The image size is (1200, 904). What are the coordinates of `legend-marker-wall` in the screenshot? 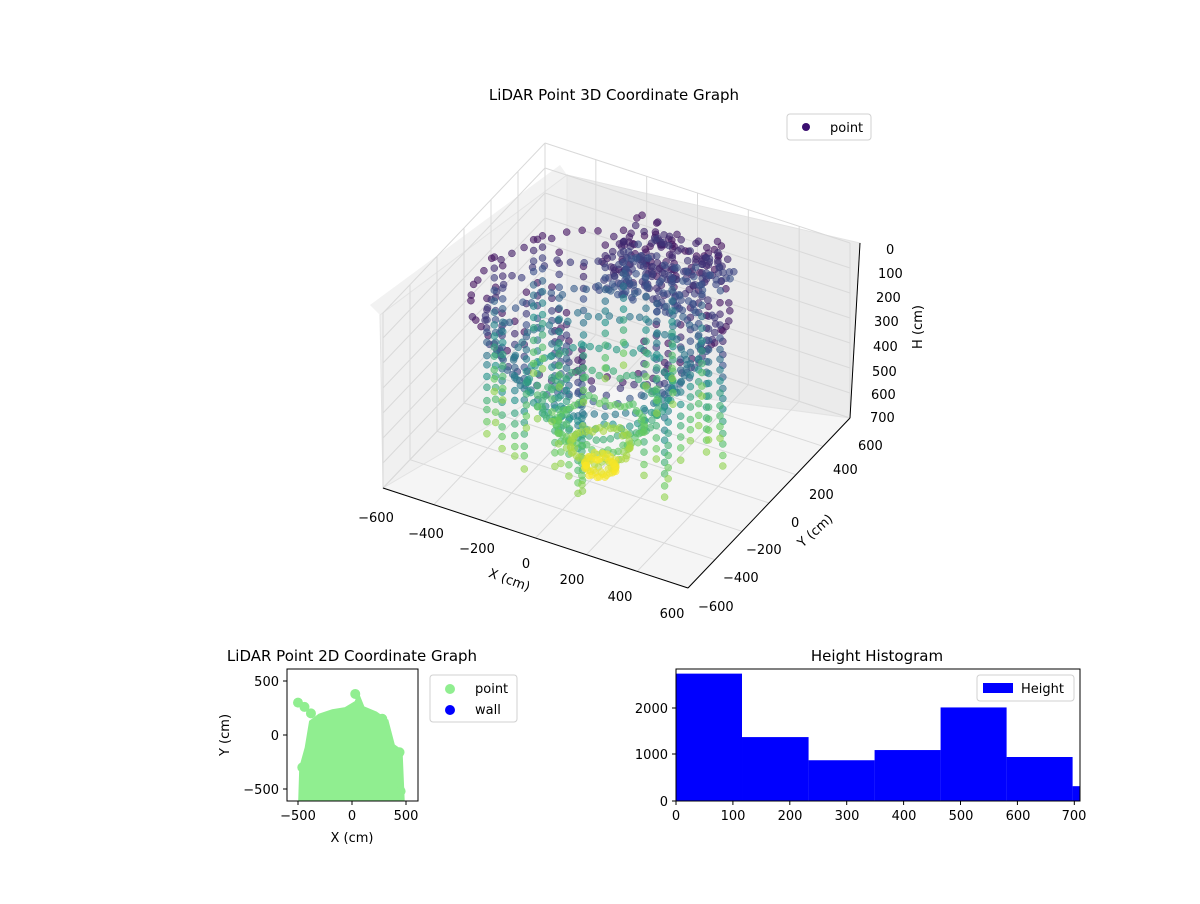 It's located at (450, 710).